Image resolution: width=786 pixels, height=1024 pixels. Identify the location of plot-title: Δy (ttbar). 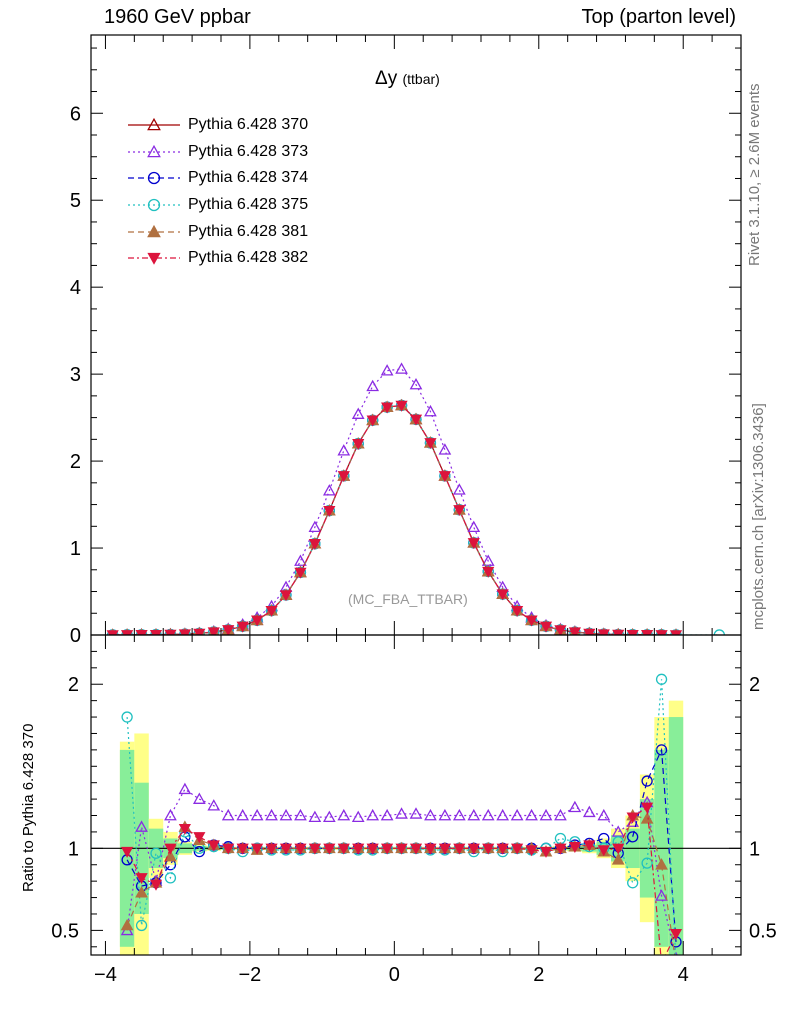
(407, 79).